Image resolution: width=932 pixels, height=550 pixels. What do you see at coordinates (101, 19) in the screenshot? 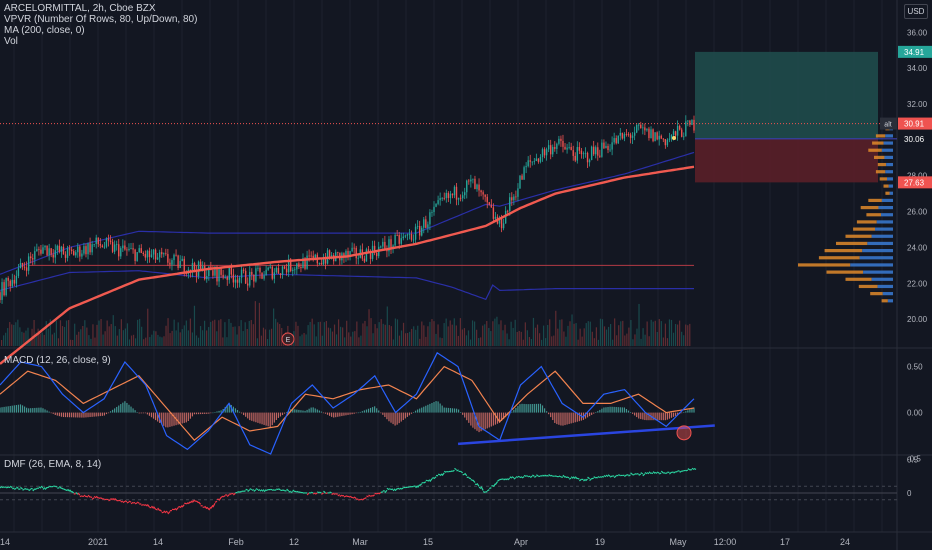
I see `vpvr-legend: VPVR (Number Of Rows, 80, Up/Down, 80)` at bounding box center [101, 19].